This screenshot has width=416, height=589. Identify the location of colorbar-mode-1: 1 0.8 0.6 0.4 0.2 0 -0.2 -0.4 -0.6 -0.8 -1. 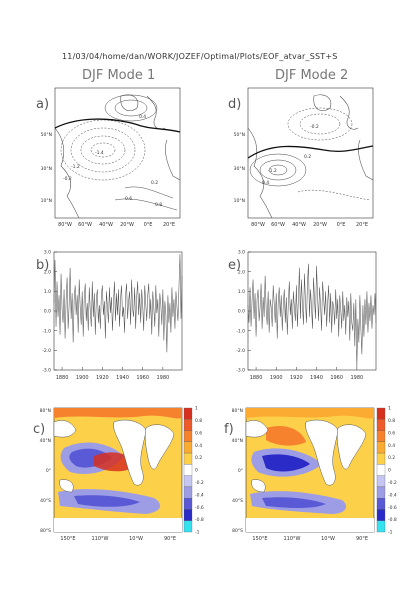
(193, 471).